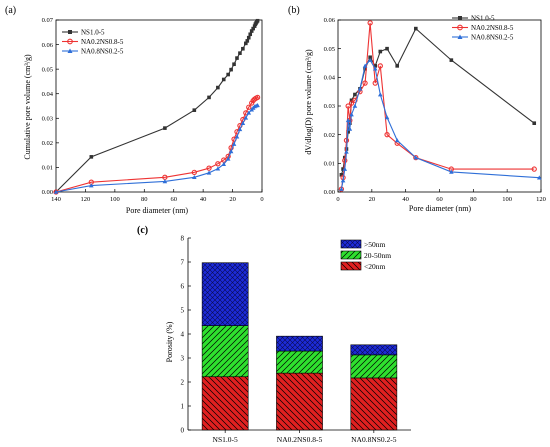 The height and width of the screenshot is (447, 550). I want to click on panel-b-legend-label: NS1.0-5, so click(483, 19).